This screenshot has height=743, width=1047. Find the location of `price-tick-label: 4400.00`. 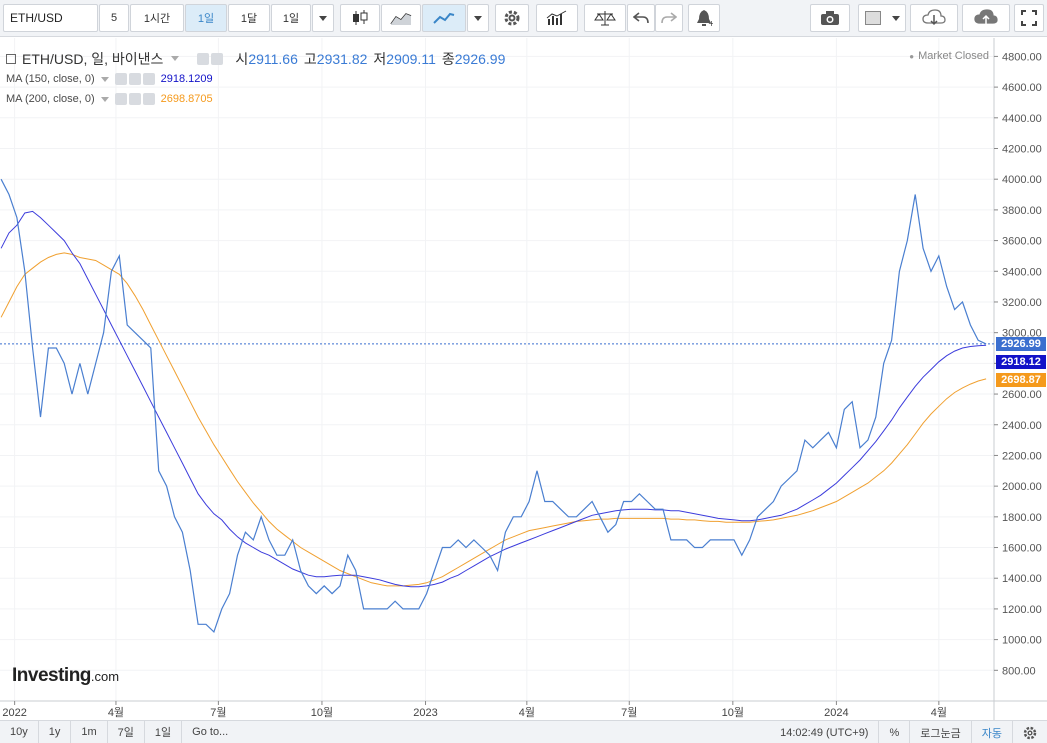

price-tick-label: 4400.00 is located at coordinates (1022, 119).